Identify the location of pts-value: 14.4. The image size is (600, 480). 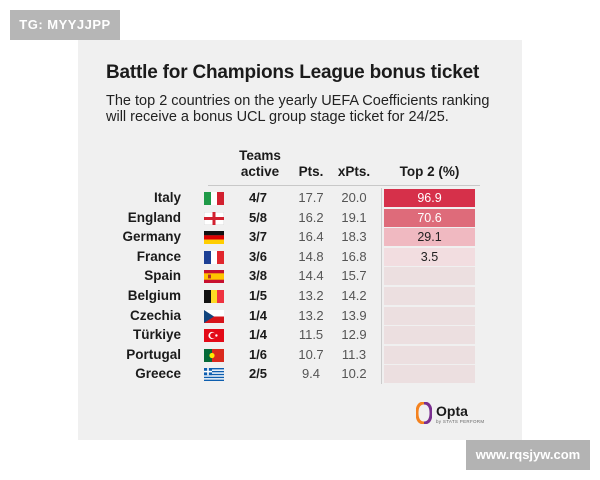
(311, 276).